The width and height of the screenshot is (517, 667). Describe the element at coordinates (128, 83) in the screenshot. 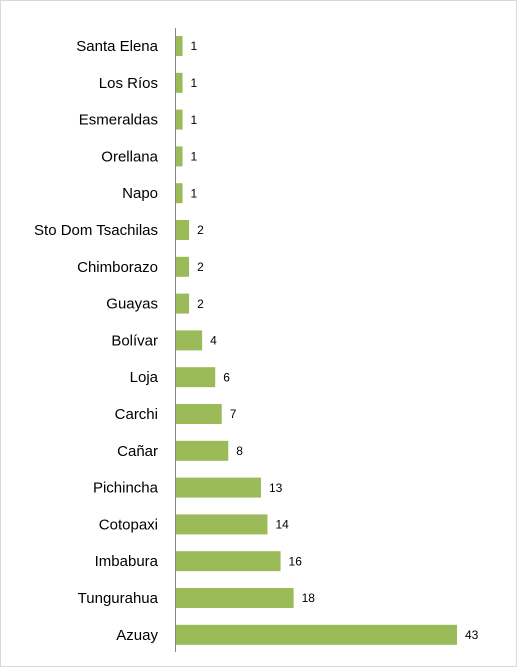

I see `category-label: Los Ríos` at that location.